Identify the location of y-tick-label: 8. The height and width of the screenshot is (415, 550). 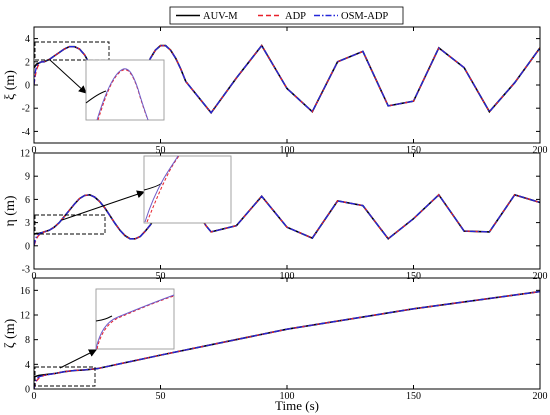
(27, 340).